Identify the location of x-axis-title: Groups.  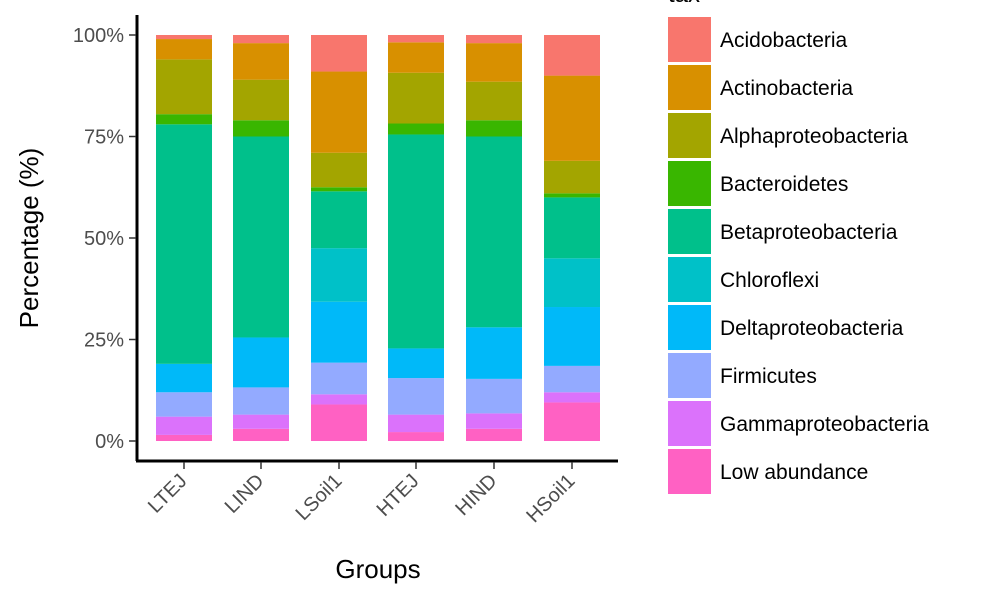
(377, 569).